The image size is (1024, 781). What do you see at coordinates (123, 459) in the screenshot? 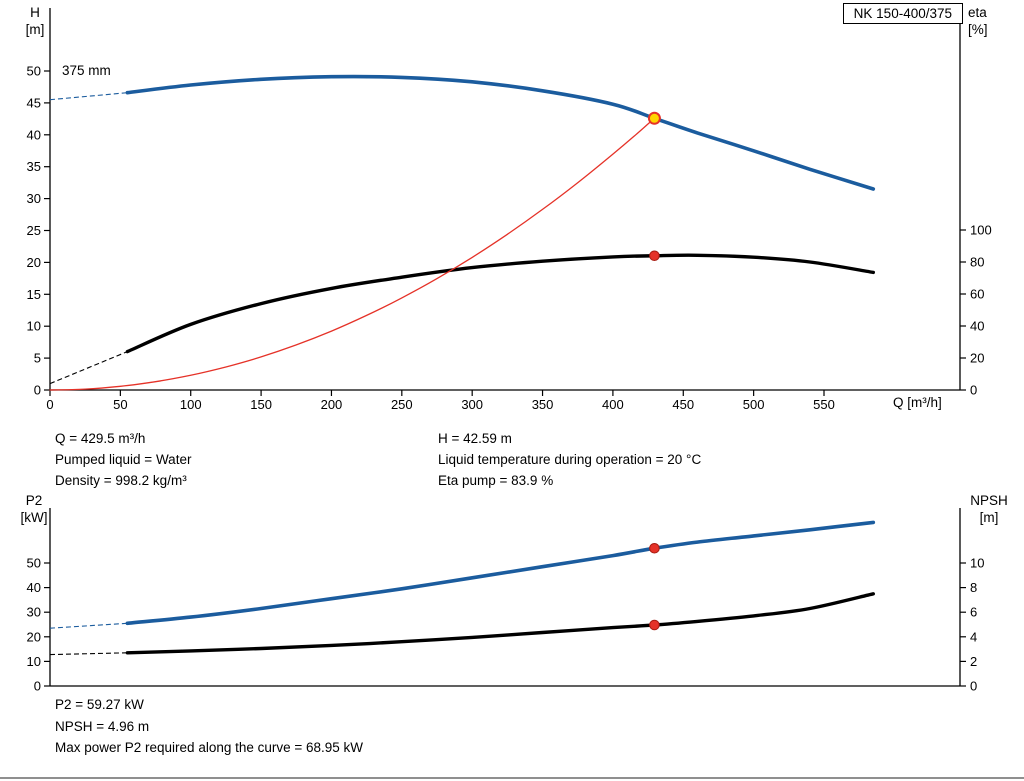
I see `pumped-liquid-text: Pumped liquid = Water` at bounding box center [123, 459].